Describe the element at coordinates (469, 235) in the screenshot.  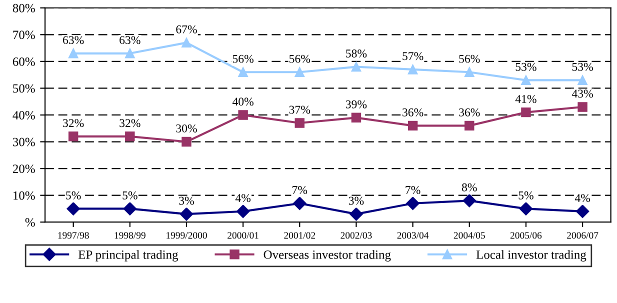
I see `x-tick-label: 2004/05` at that location.